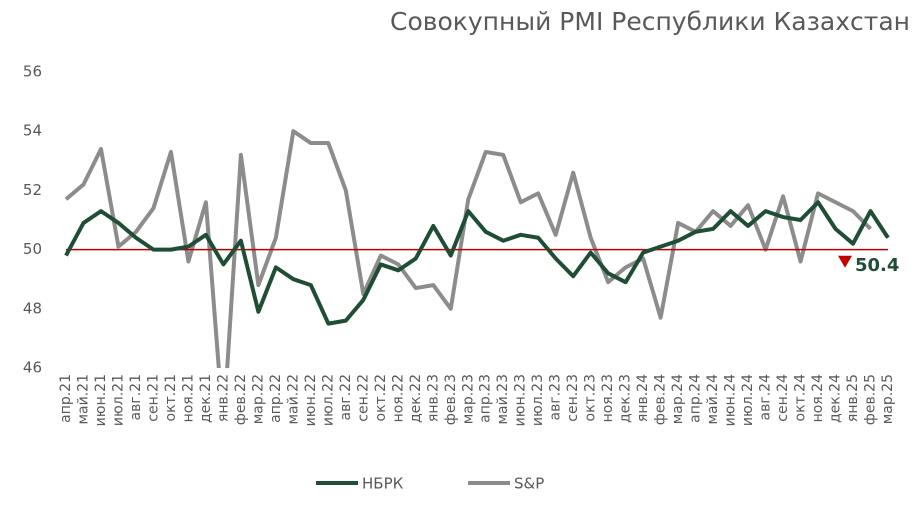 This screenshot has width=919, height=514. I want to click on x-tick-label: окт.24, so click(801, 398).